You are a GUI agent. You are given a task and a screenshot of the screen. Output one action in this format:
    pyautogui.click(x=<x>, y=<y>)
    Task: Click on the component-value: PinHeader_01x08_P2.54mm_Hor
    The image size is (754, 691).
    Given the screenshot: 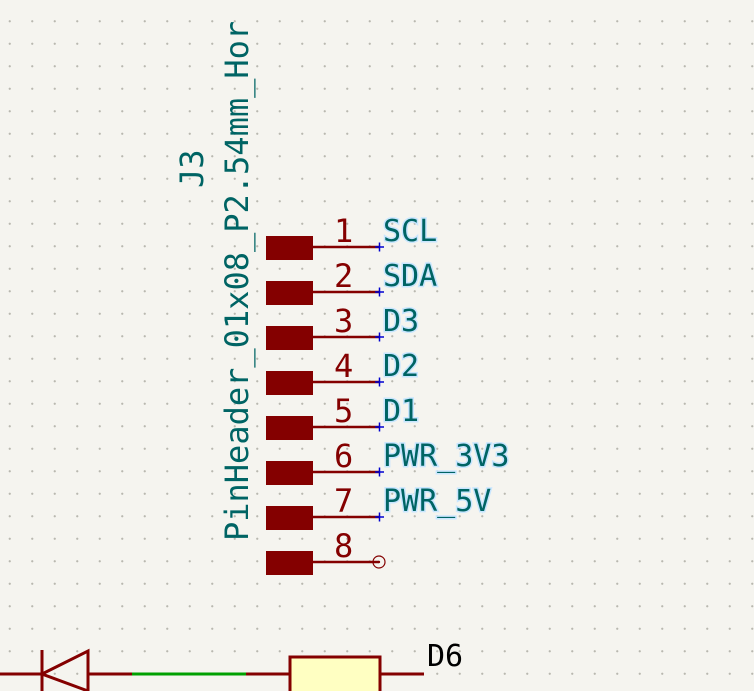 What is the action you would take?
    pyautogui.click(x=237, y=281)
    